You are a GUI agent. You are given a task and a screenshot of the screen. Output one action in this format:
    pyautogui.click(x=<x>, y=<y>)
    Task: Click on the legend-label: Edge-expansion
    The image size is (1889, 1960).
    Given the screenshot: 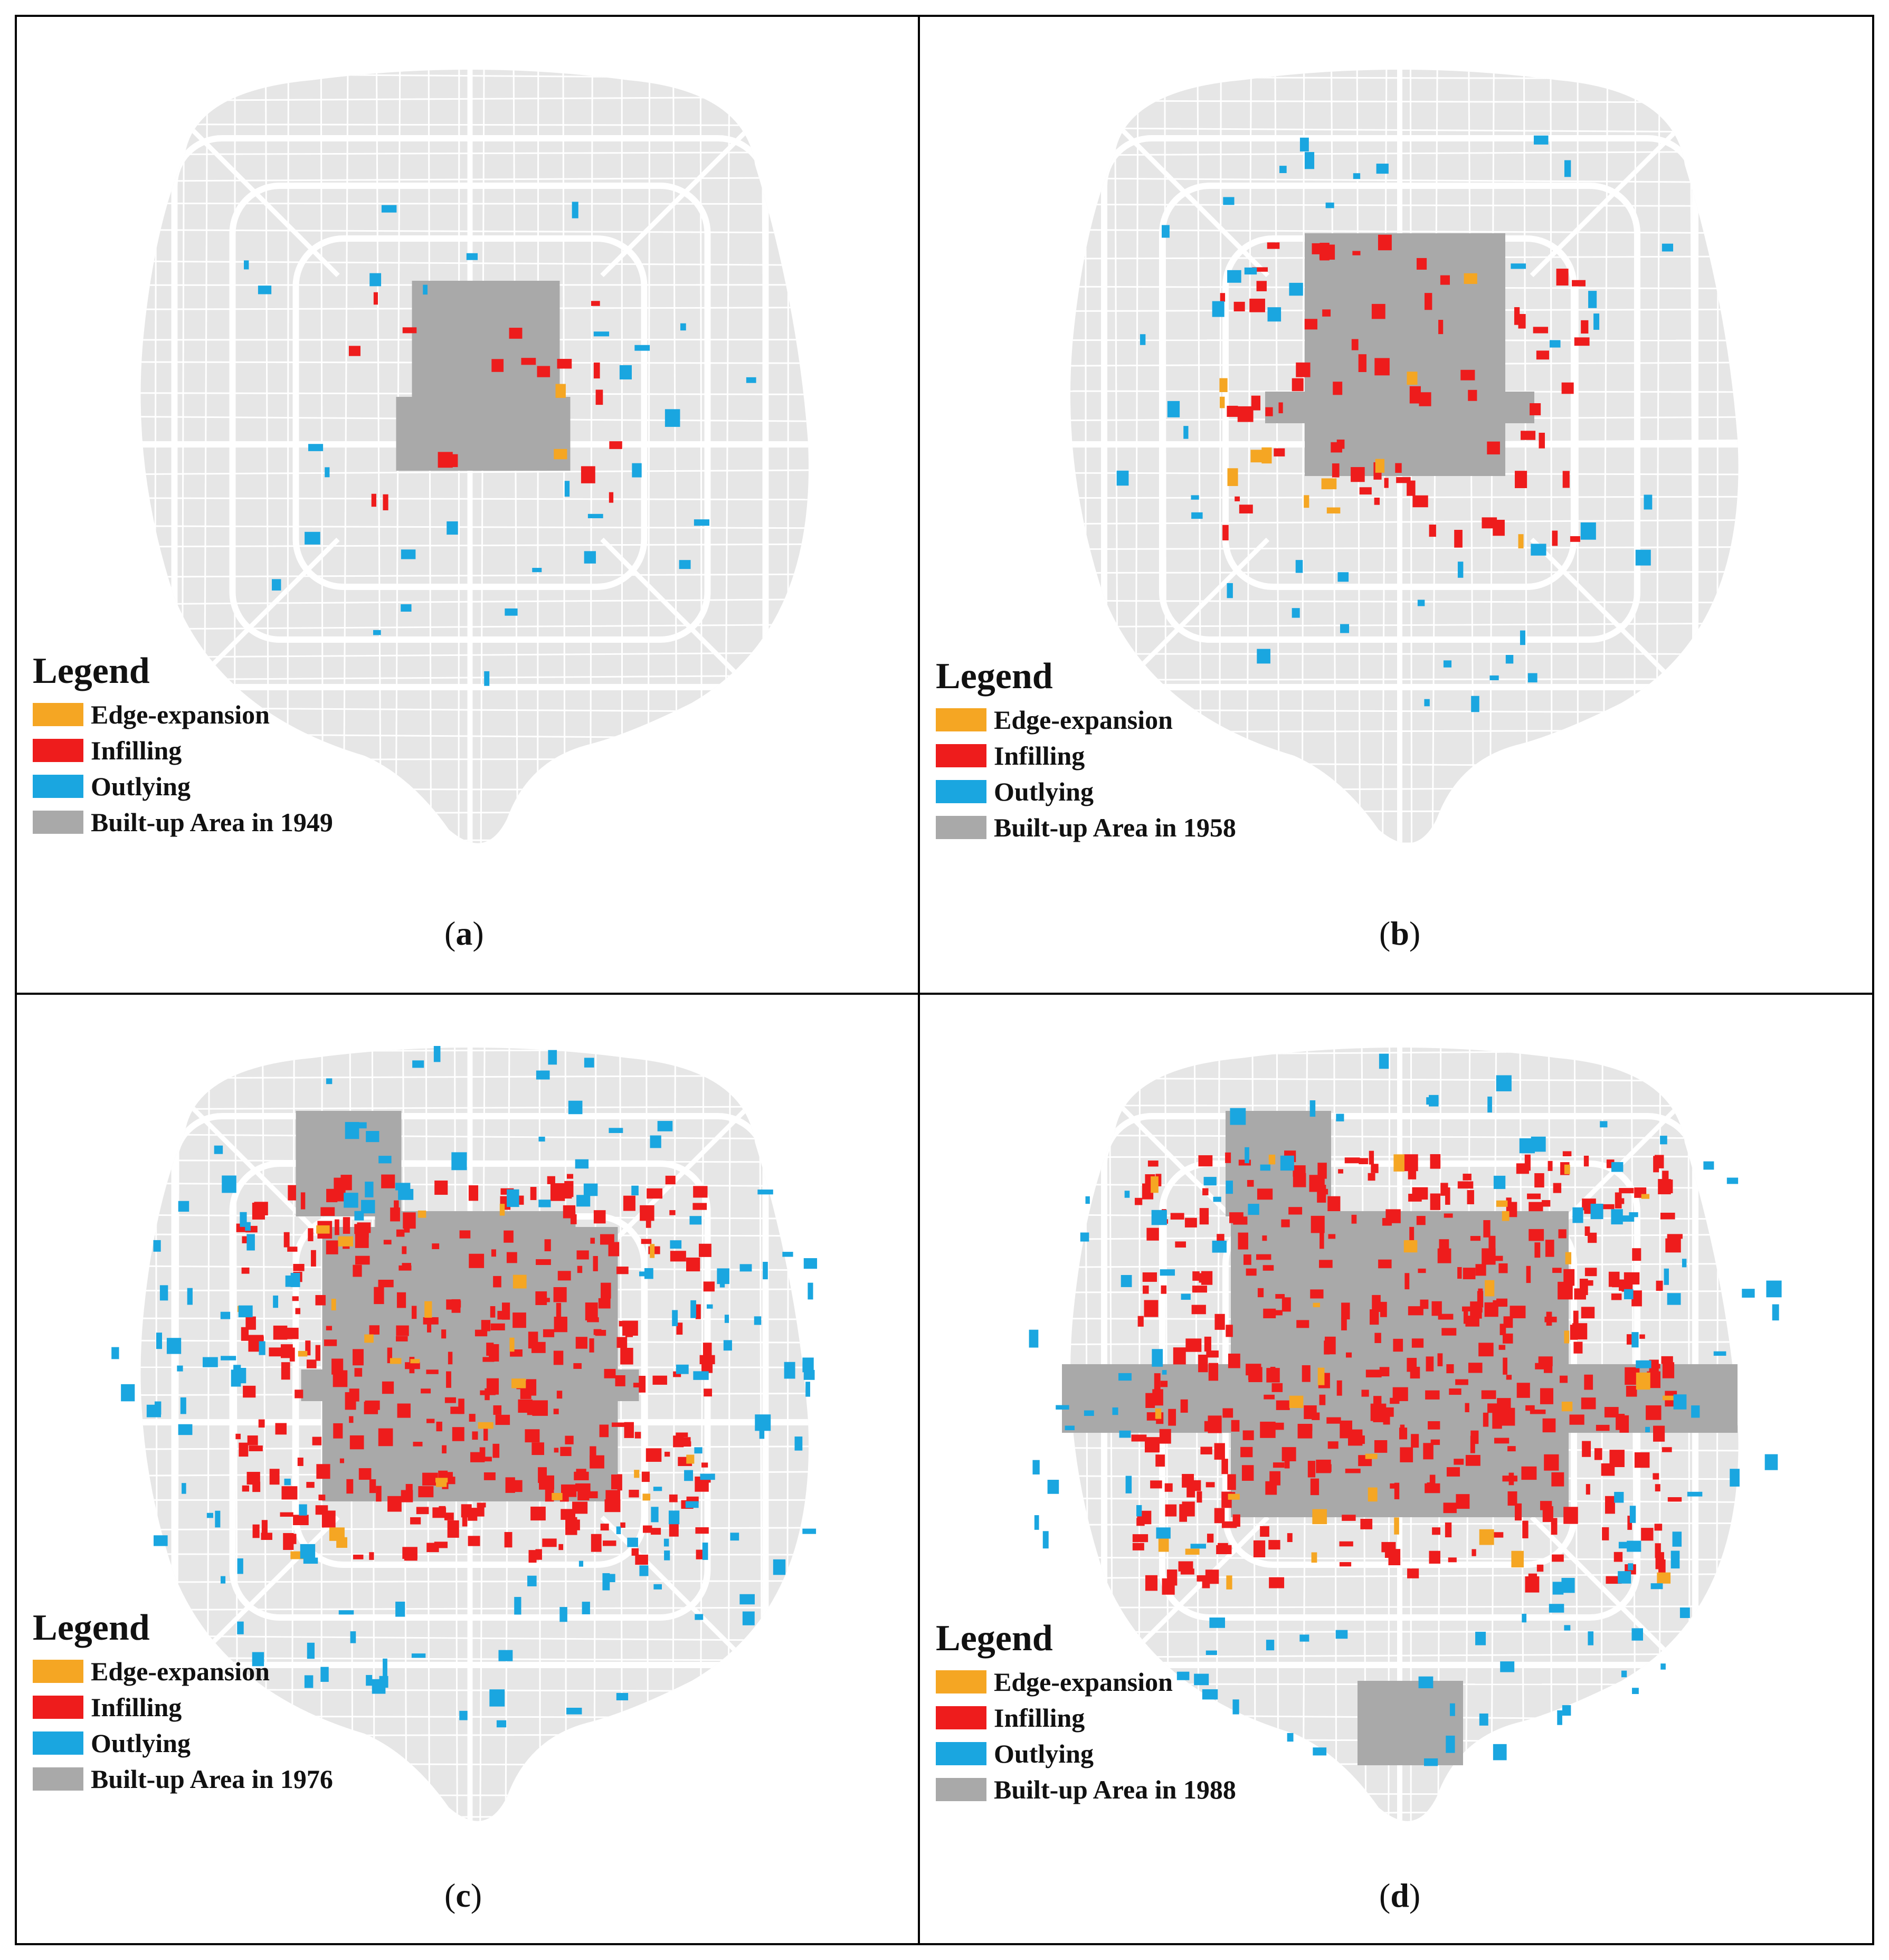 What is the action you would take?
    pyautogui.click(x=180, y=714)
    